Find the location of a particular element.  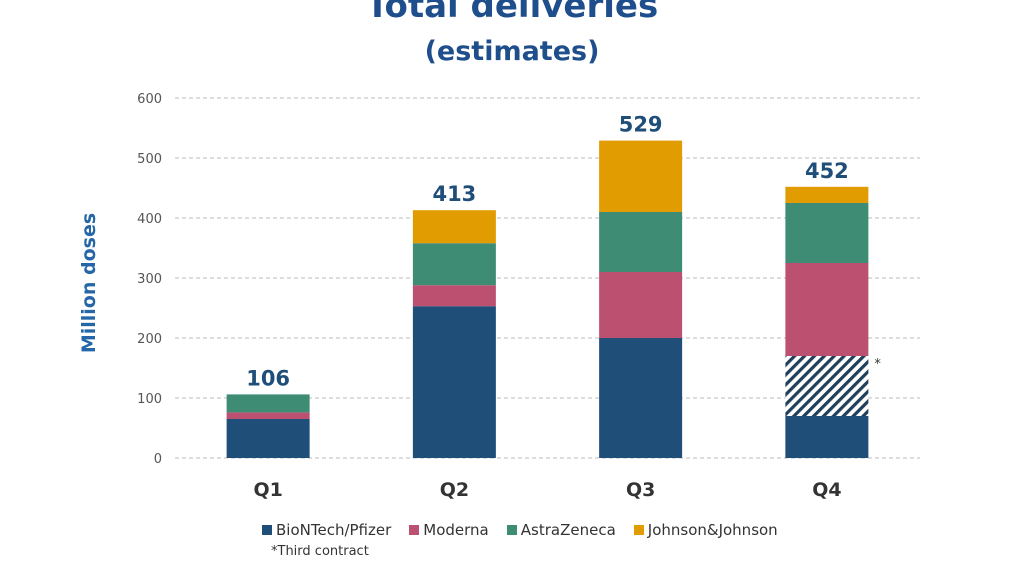

y-tick-label: 100 is located at coordinates (149, 399).